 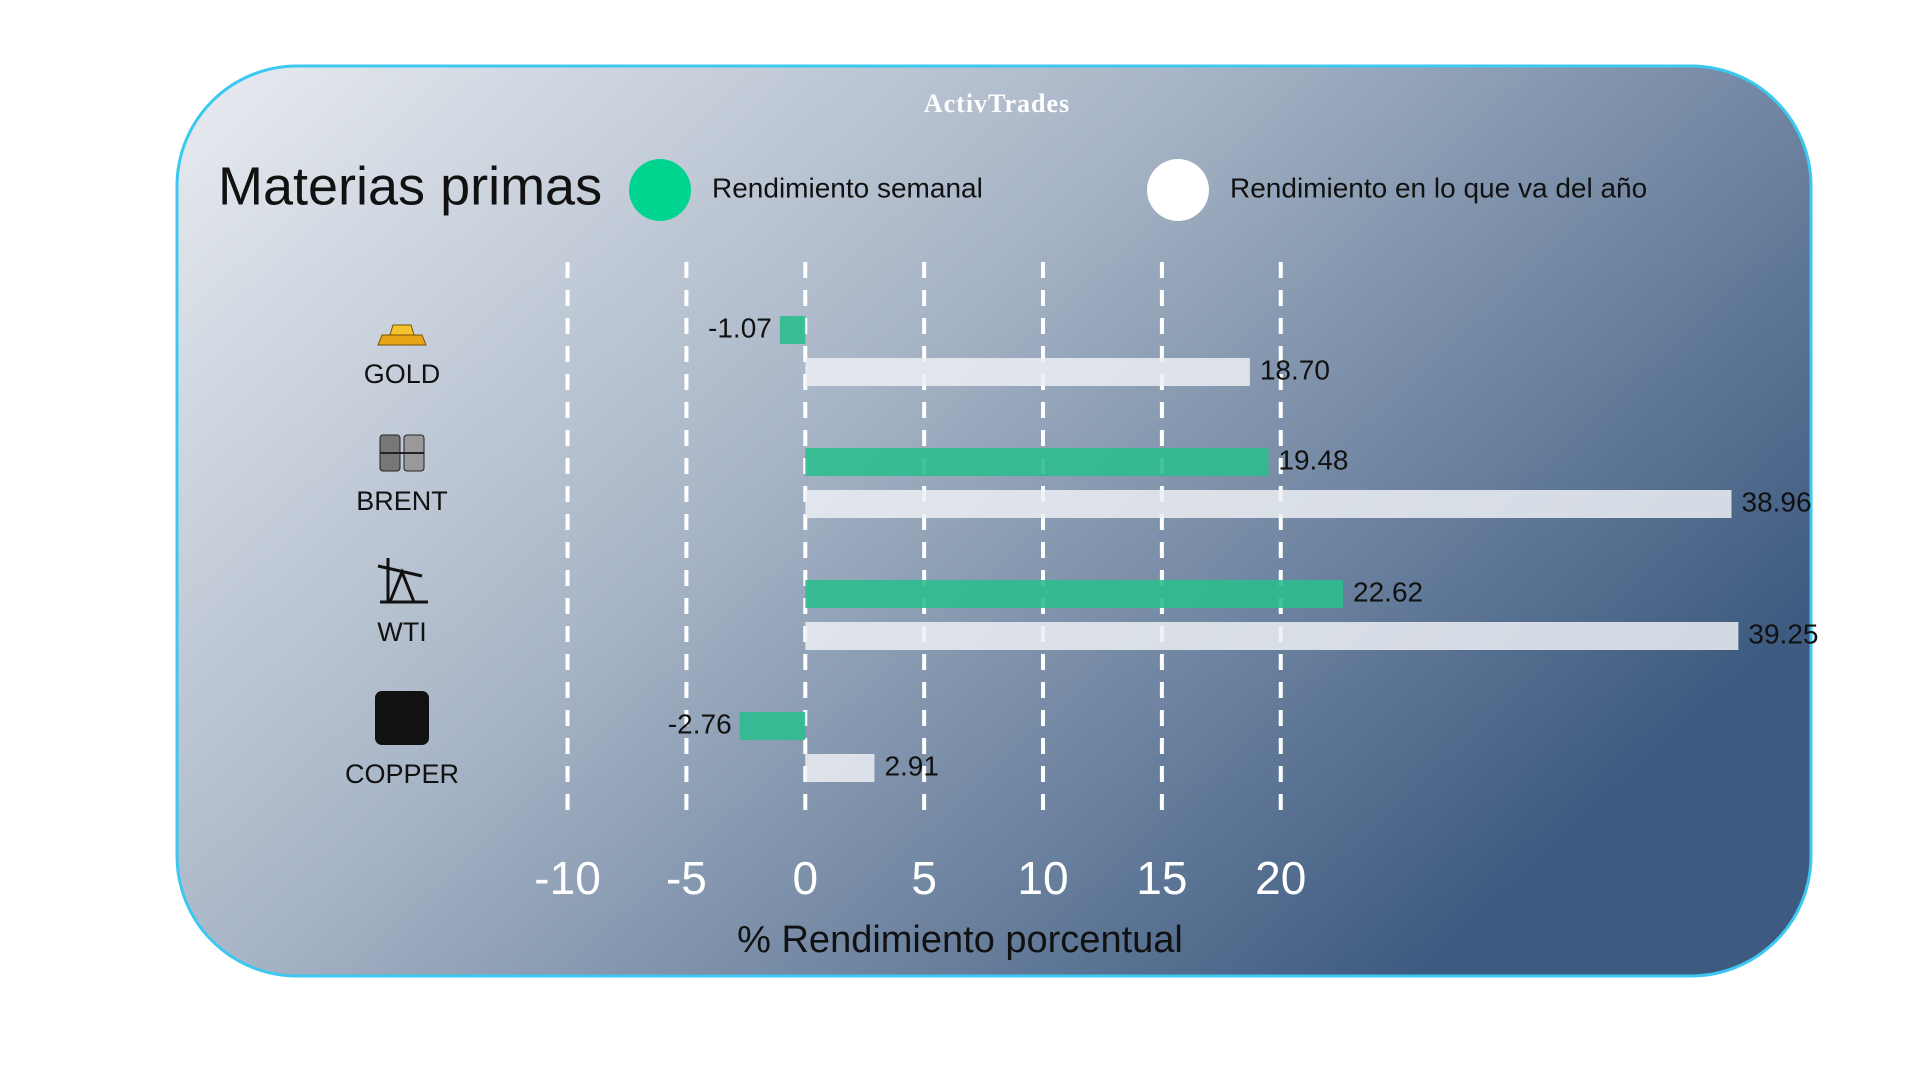 I want to click on data-label: 2.91, so click(x=911, y=765).